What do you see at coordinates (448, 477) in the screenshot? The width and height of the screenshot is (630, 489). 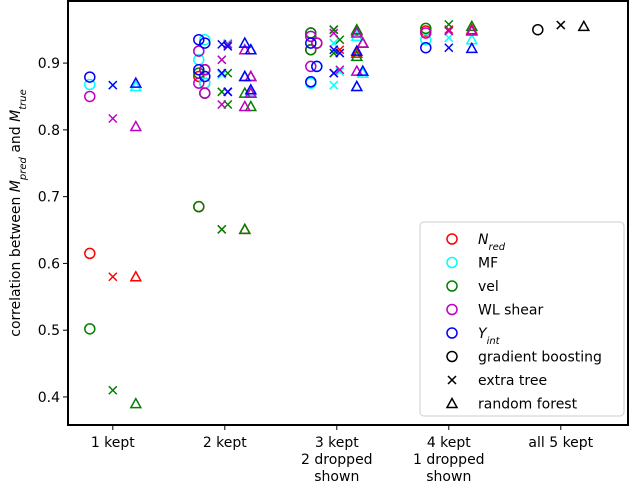 I see `x-tick-label: shown` at bounding box center [448, 477].